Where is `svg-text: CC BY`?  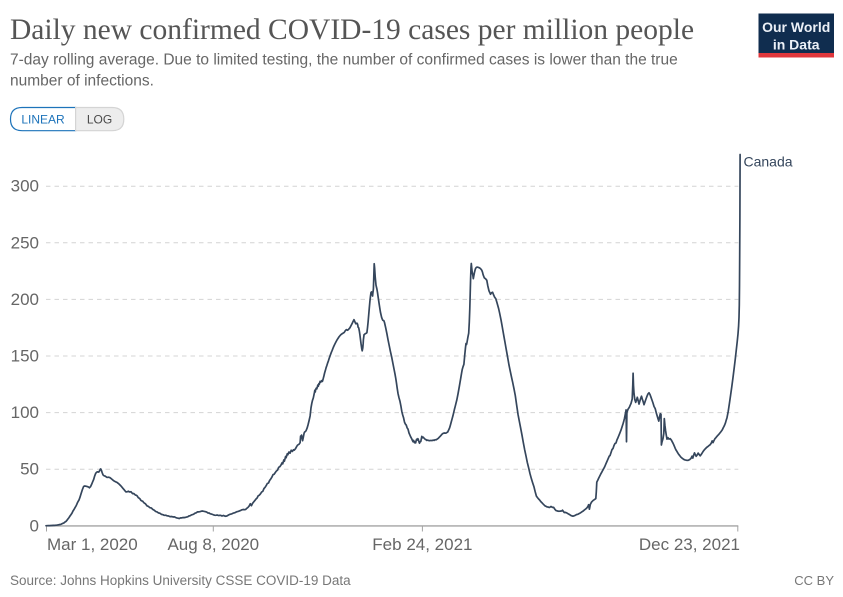 svg-text: CC BY is located at coordinates (814, 580).